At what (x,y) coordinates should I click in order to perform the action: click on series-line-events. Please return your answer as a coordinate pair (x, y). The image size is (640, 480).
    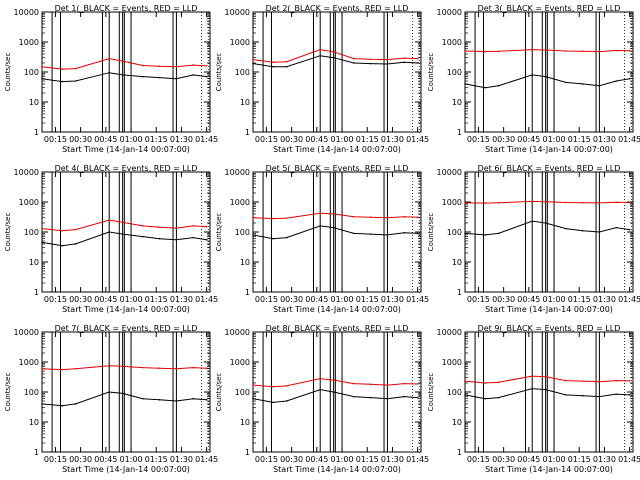
    Looking at the image, I should click on (124, 239).